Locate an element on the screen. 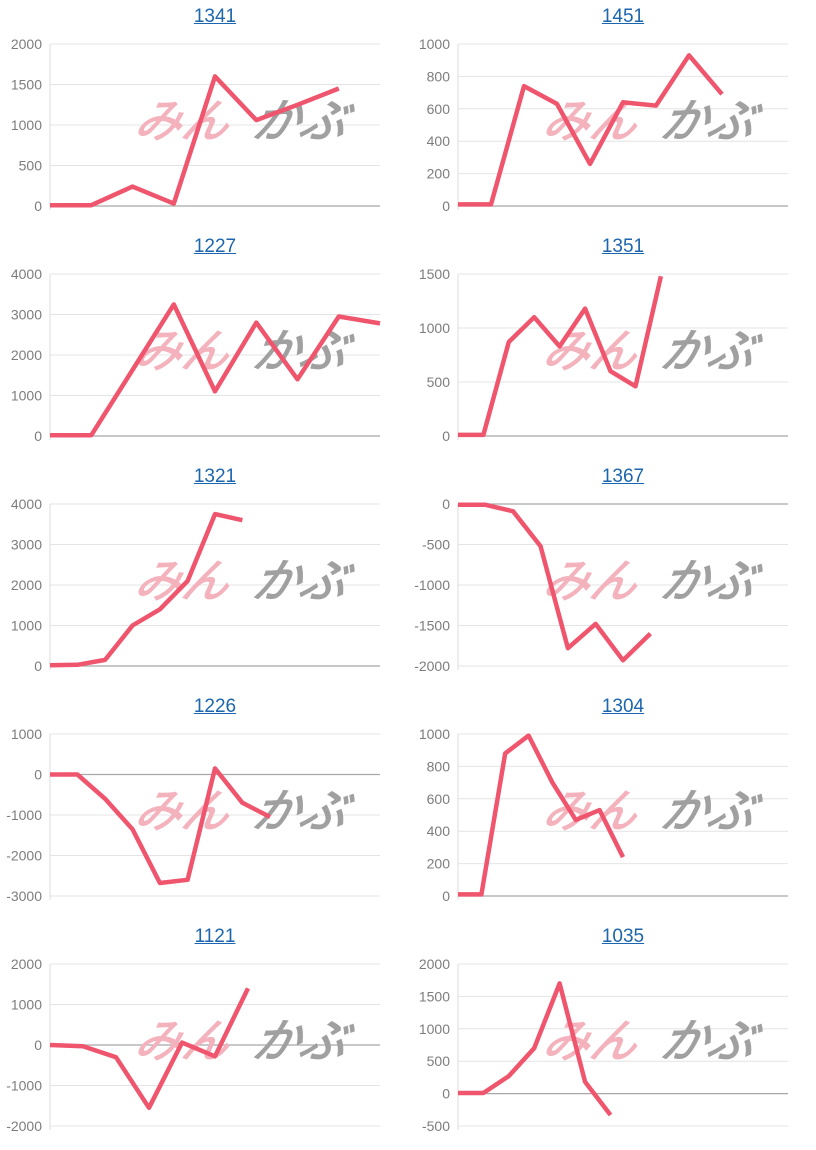  chart-title-link: 1227 is located at coordinates (215, 246).